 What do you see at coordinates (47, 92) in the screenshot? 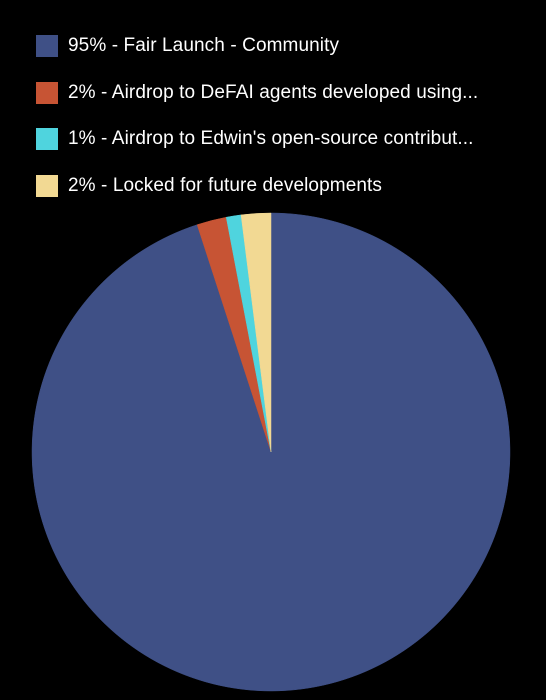
I see `legend-swatch-defai-airdrop` at bounding box center [47, 92].